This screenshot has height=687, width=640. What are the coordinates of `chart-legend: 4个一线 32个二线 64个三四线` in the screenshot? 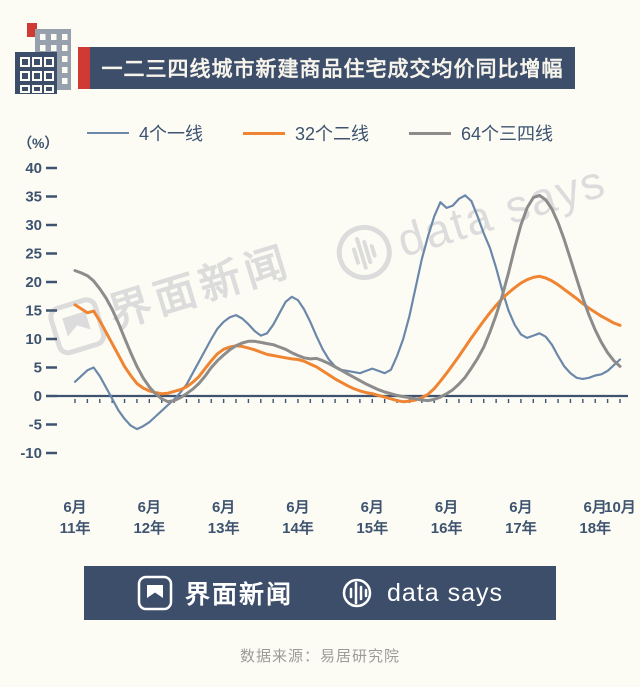 It's located at (320, 133).